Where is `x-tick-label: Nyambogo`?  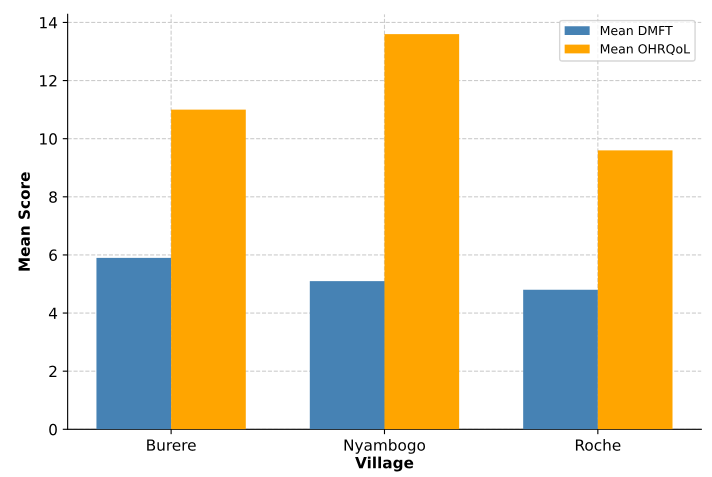 x-tick-label: Nyambogo is located at coordinates (385, 446).